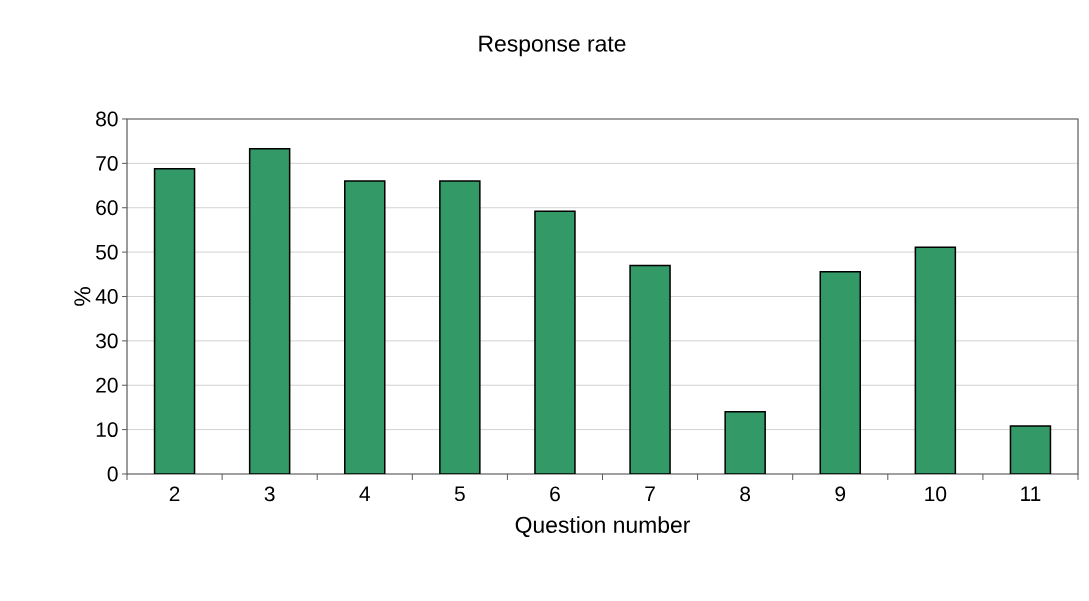 The image size is (1089, 601). What do you see at coordinates (112, 474) in the screenshot?
I see `y-tick-label: 0` at bounding box center [112, 474].